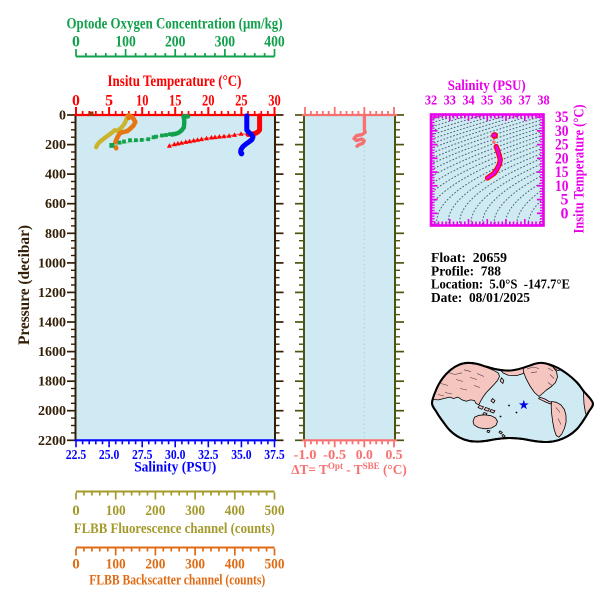 The width and height of the screenshot is (609, 605). Describe the element at coordinates (175, 454) in the screenshot. I see `svg-text: 30.0` at that location.